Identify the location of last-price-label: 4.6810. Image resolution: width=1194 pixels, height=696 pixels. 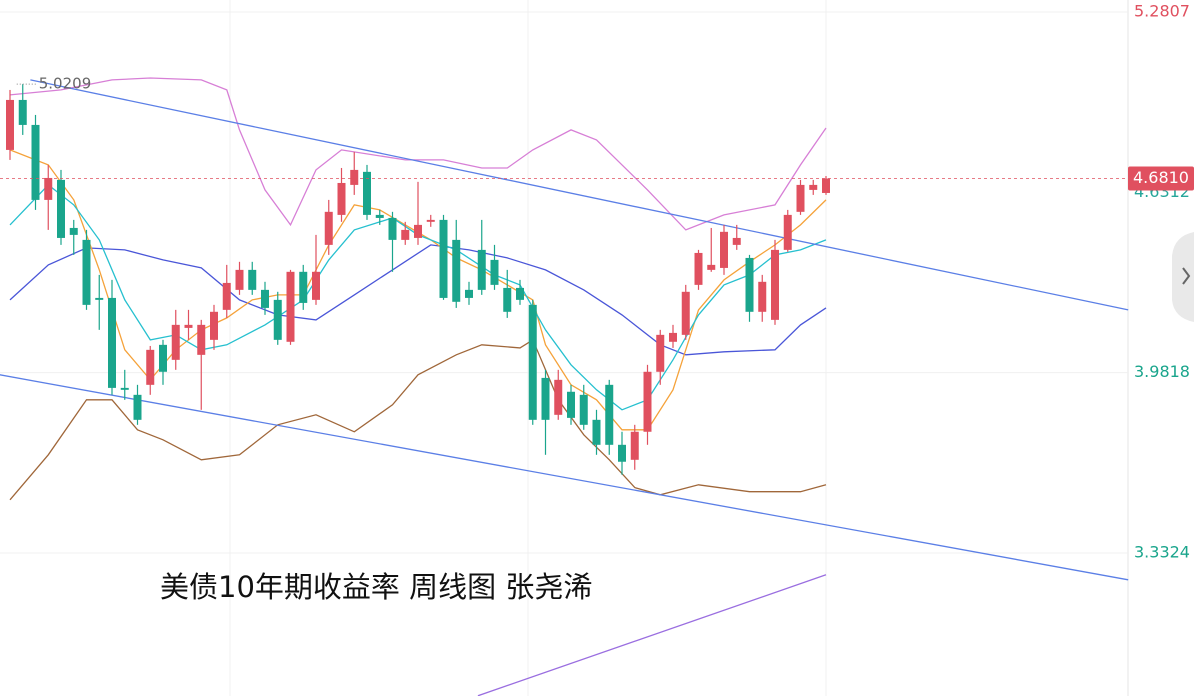
(1161, 177).